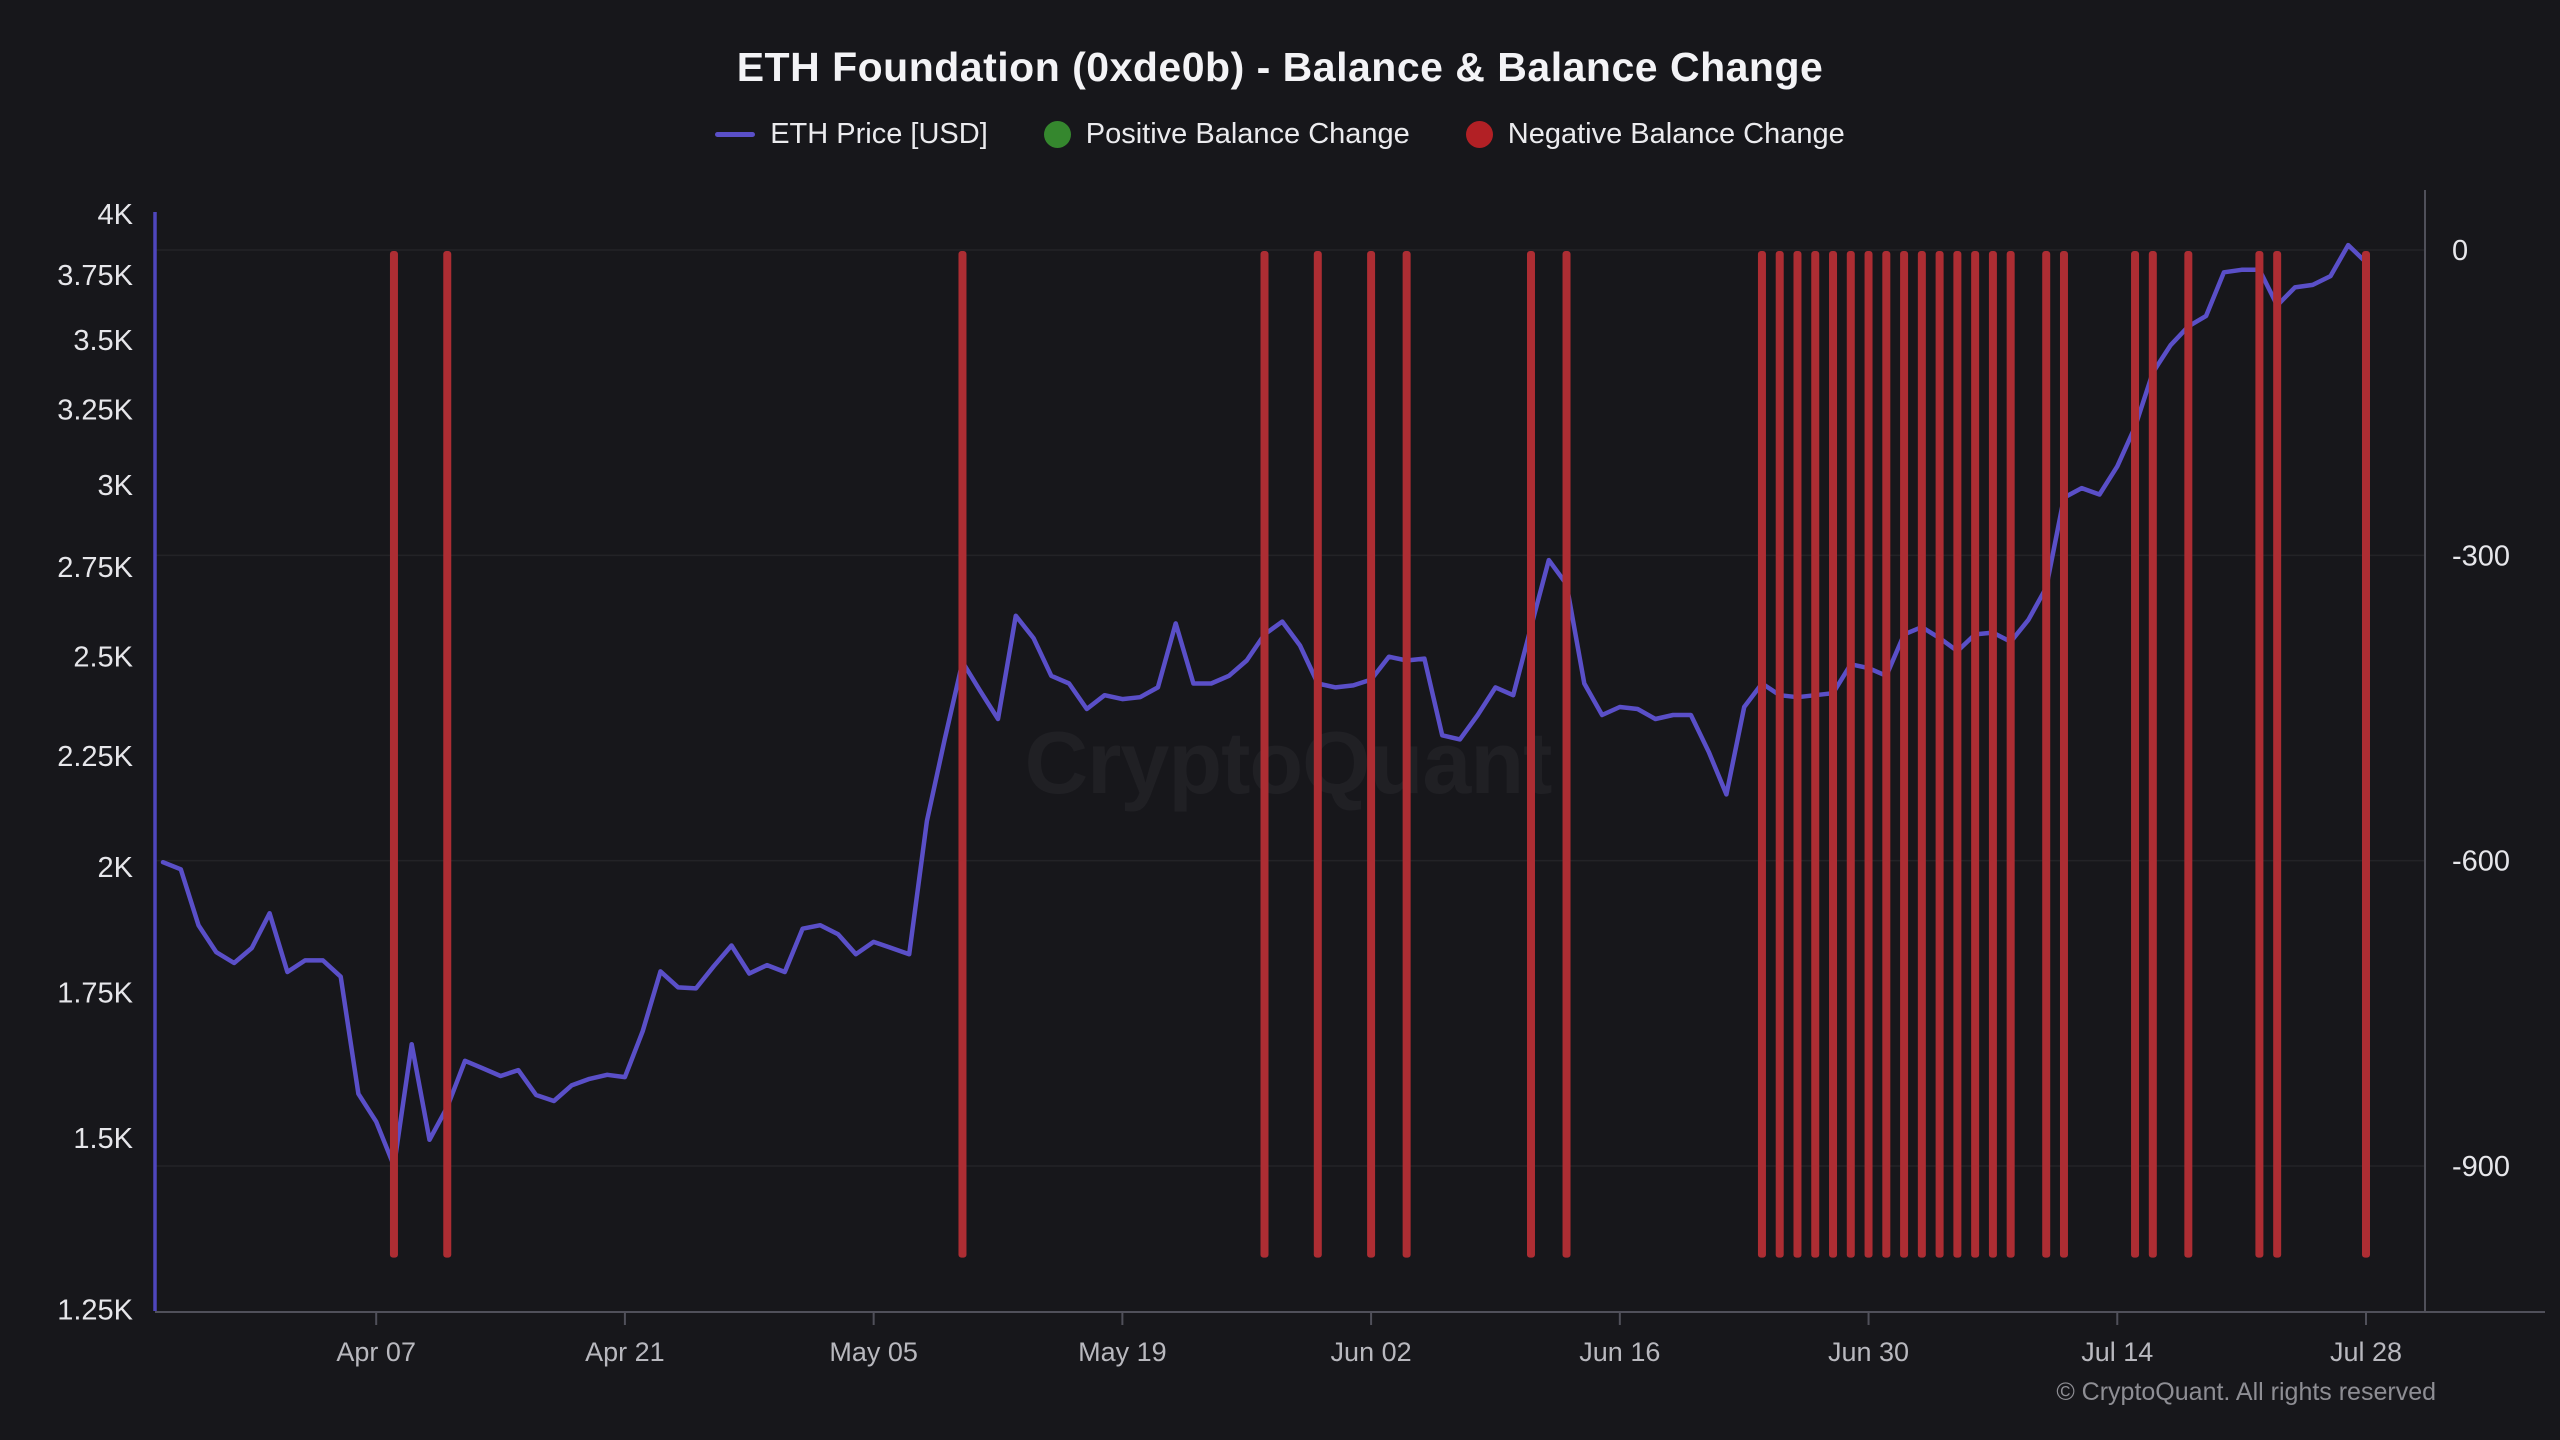 The width and height of the screenshot is (2560, 1440). Describe the element at coordinates (879, 134) in the screenshot. I see `legend-label-eth-price: ETH Price [USD]` at that location.